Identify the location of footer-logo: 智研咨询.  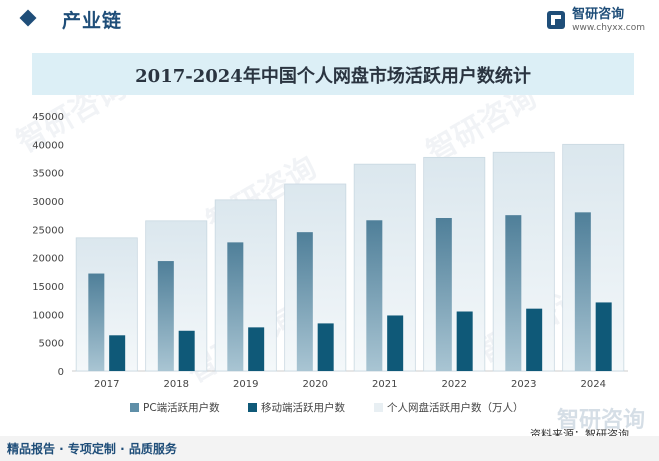
(600, 420).